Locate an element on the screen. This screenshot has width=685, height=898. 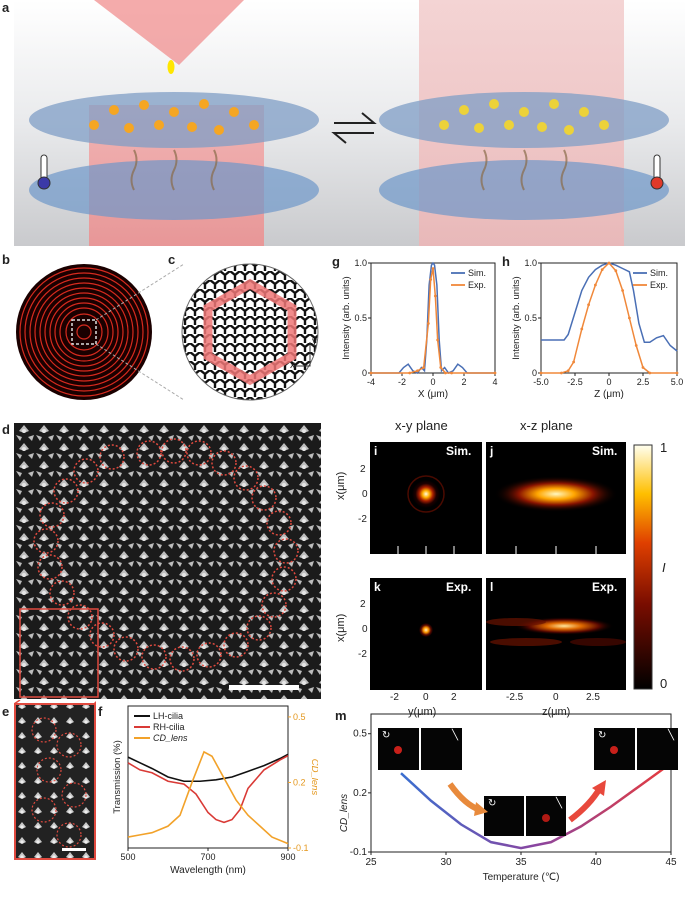
h-legend-label: Sim. is located at coordinates (659, 273).